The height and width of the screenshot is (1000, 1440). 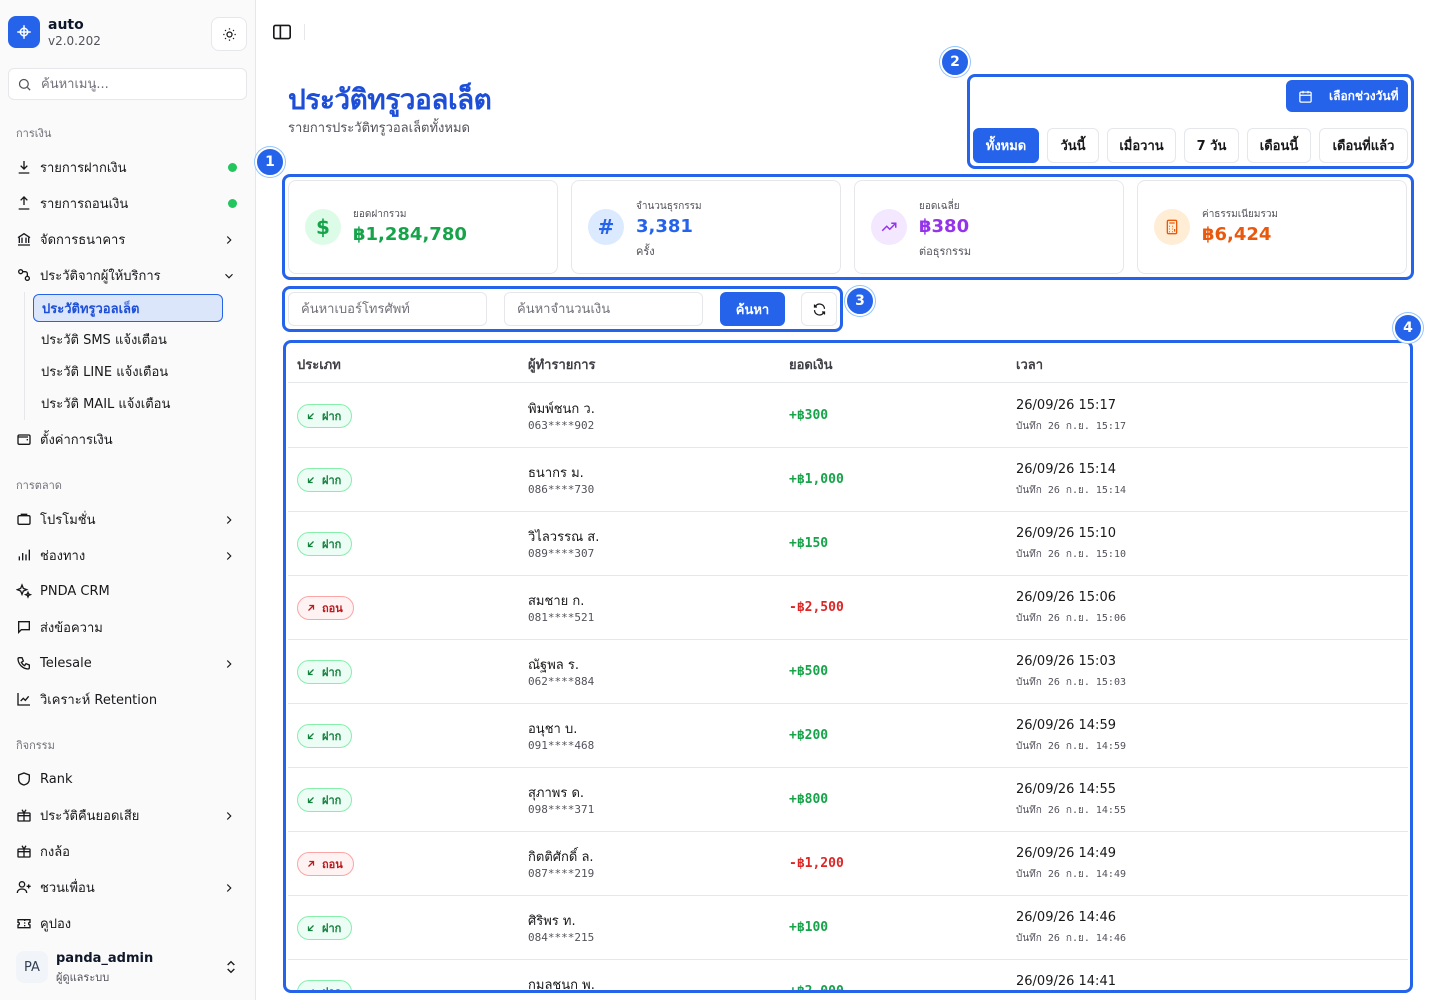 What do you see at coordinates (816, 479) in the screenshot?
I see `amount-value: +฿1,000` at bounding box center [816, 479].